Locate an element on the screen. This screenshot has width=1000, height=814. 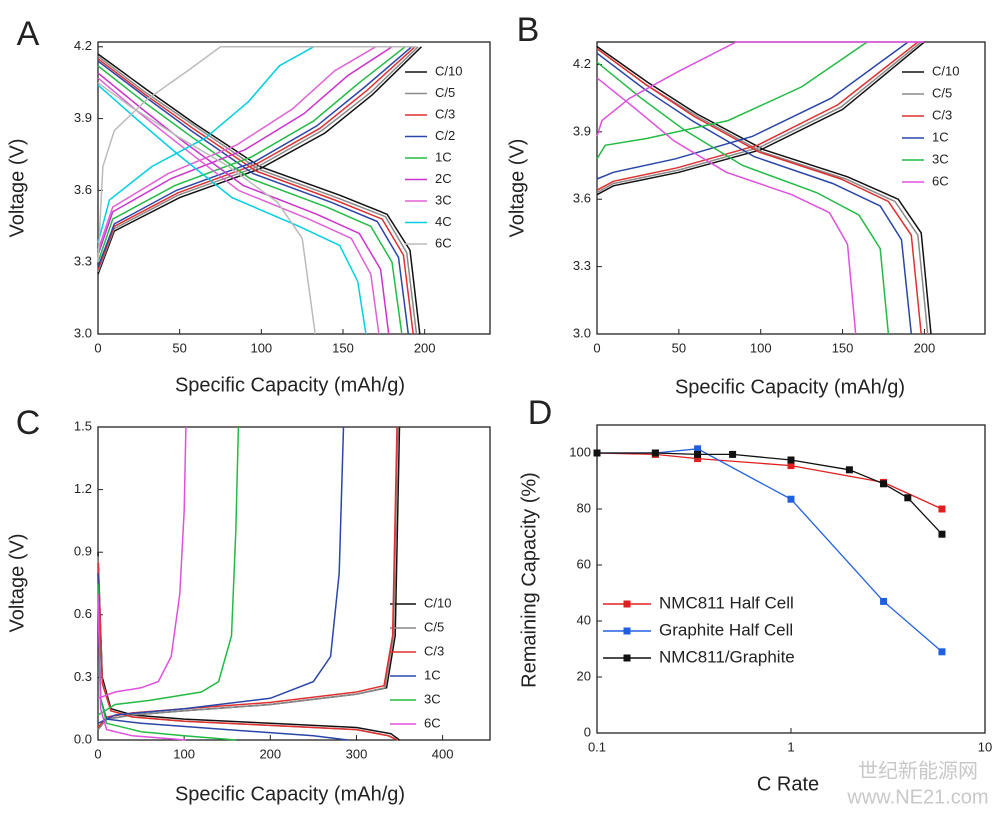
x-tick-label: 300 is located at coordinates (357, 753).